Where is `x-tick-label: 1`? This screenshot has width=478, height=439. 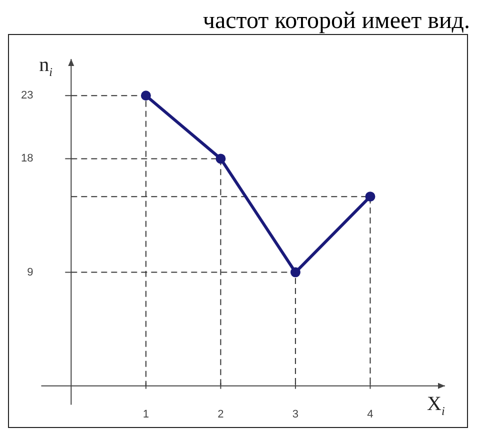
x-tick-label: 1 is located at coordinates (145, 414).